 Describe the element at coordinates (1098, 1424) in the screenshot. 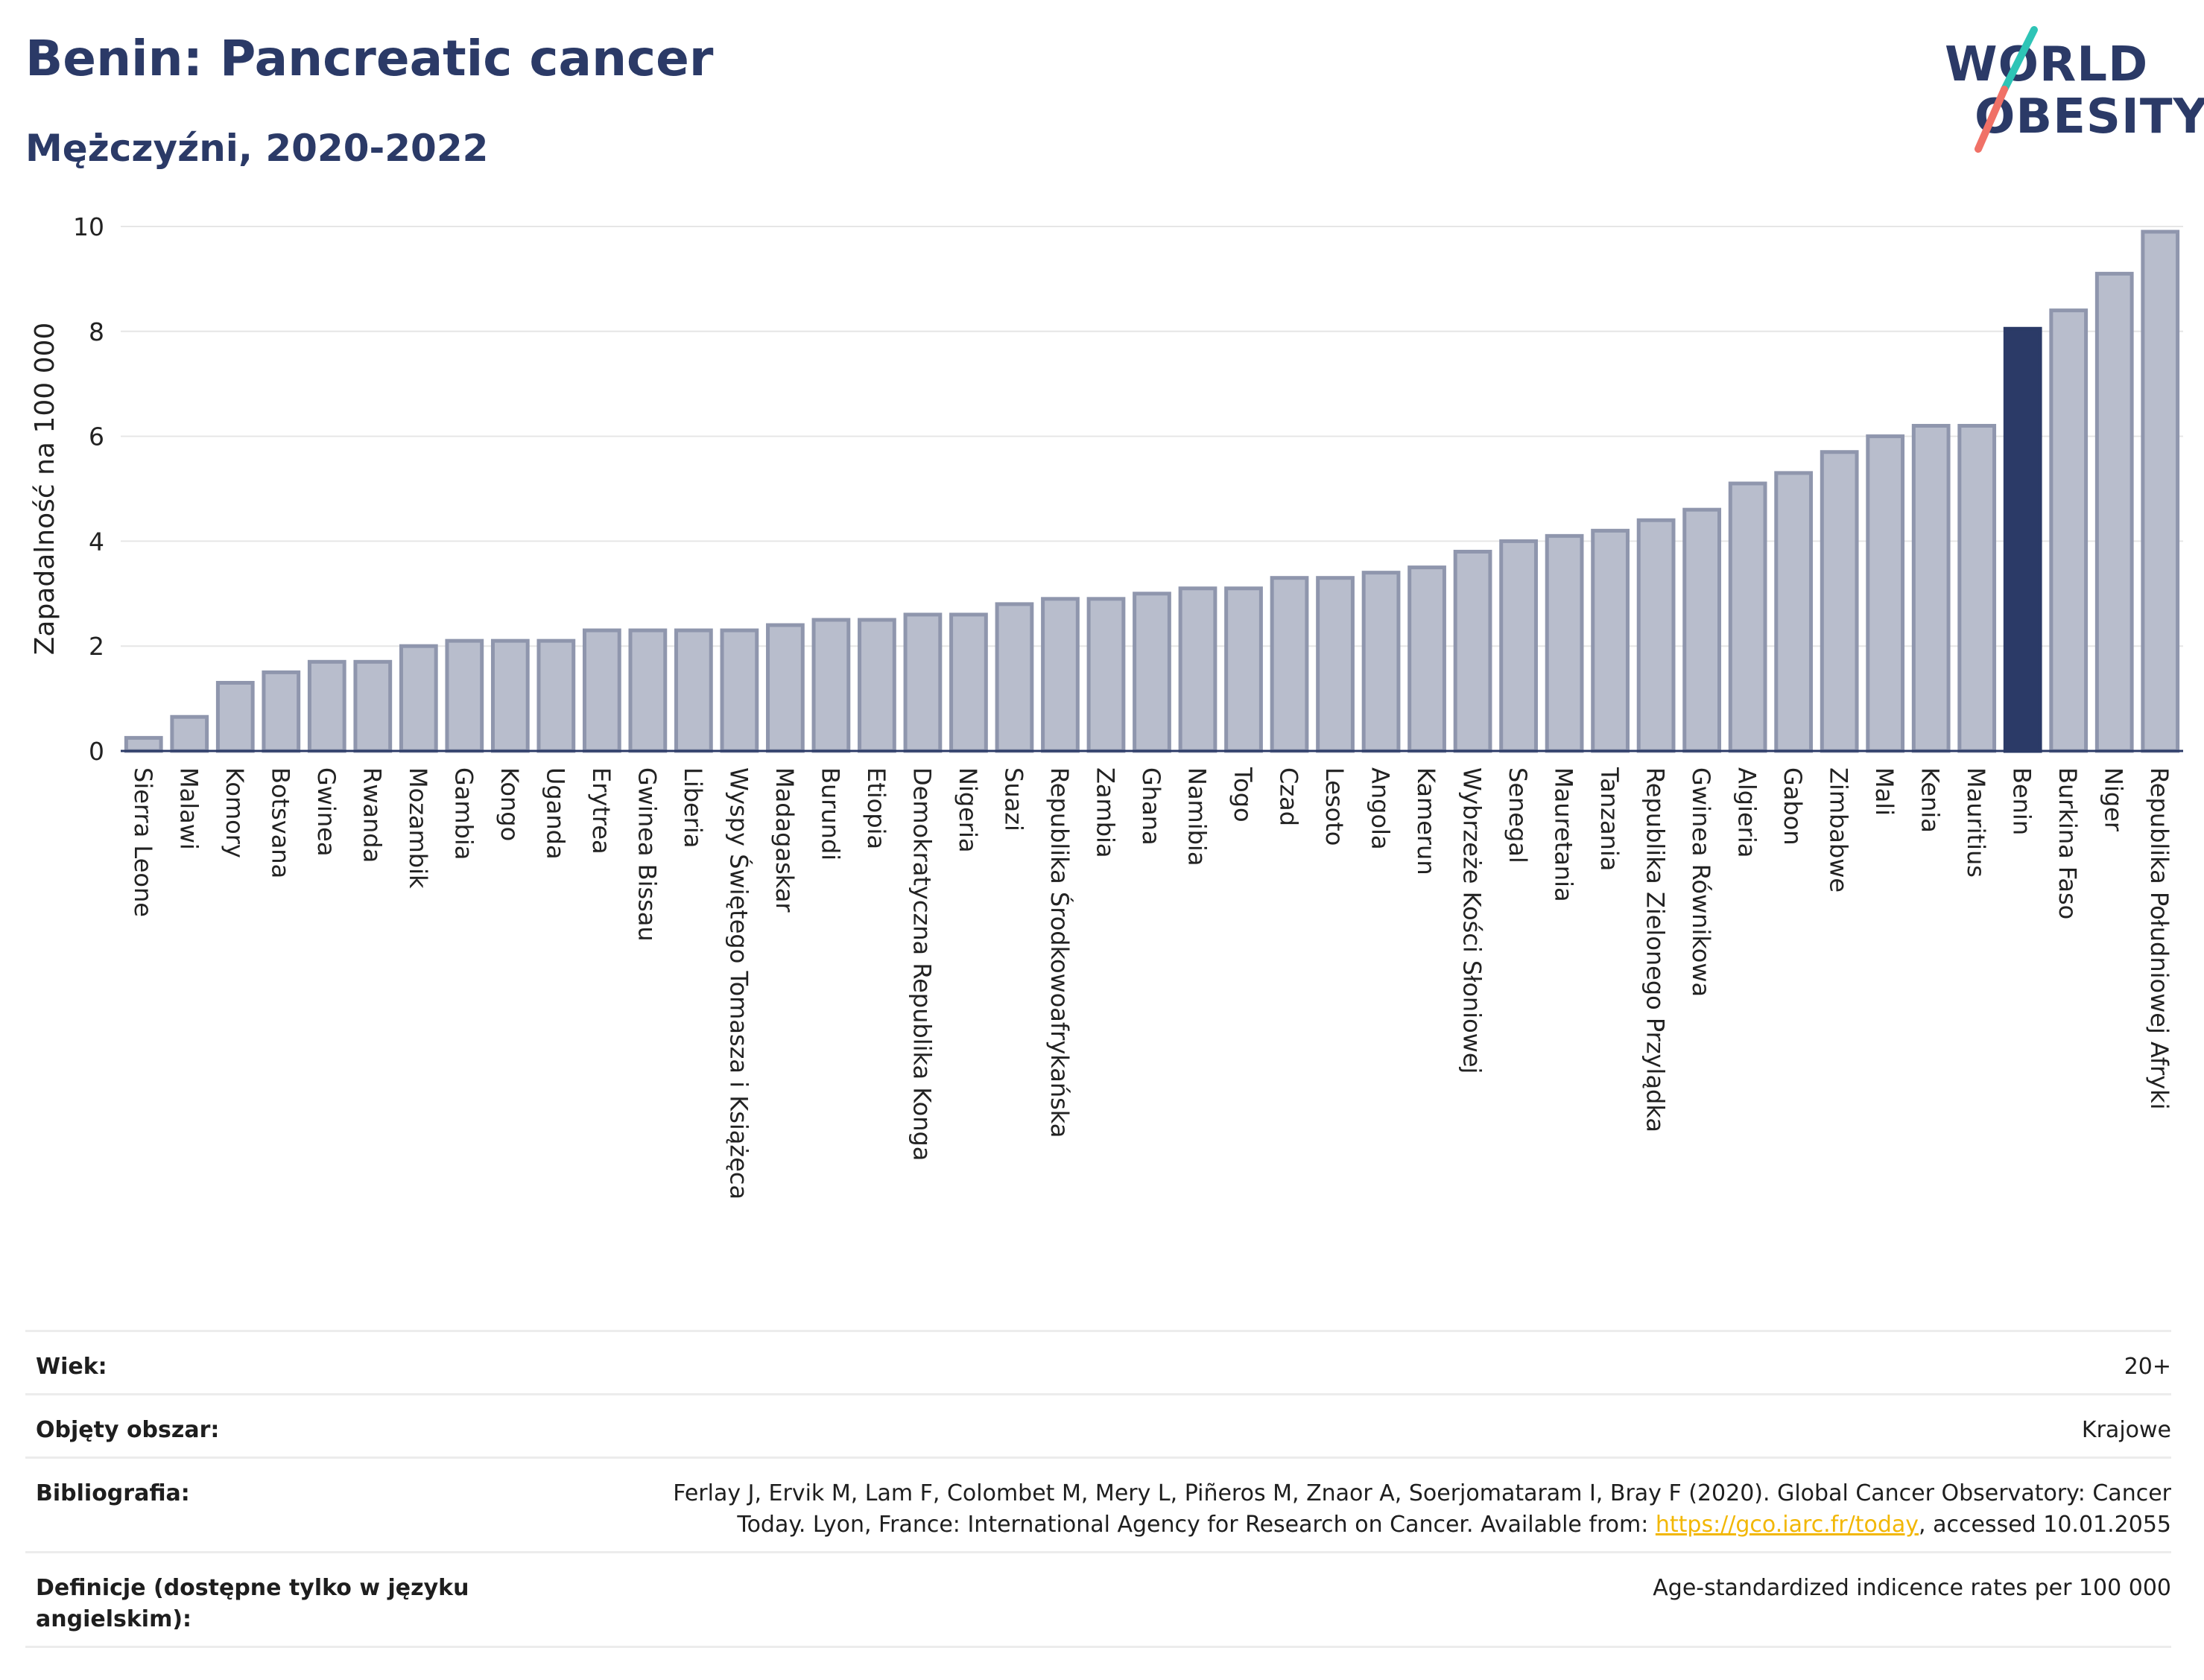

I see `meta-row-coverage: Objęty obszar: Krajowe` at that location.